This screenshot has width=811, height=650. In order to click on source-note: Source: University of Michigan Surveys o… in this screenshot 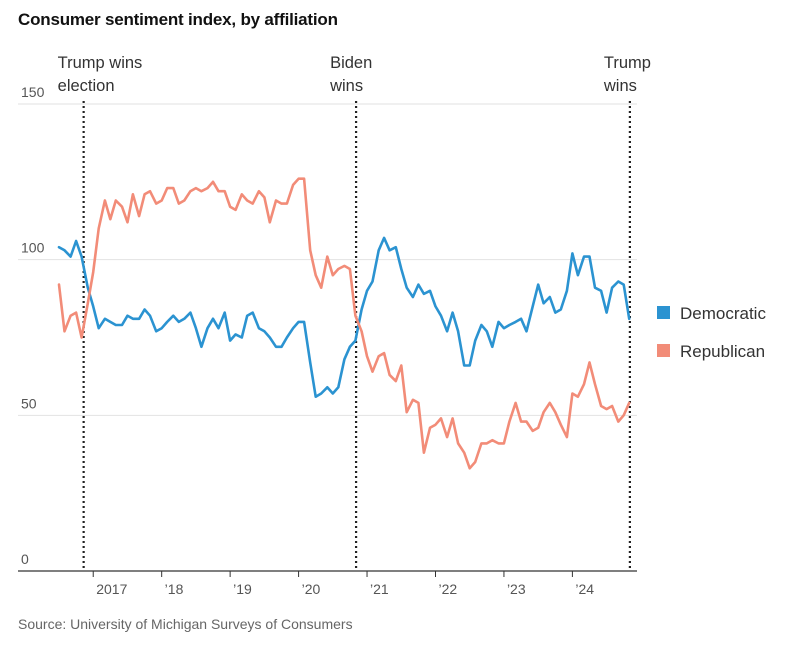, I will do `click(185, 624)`.